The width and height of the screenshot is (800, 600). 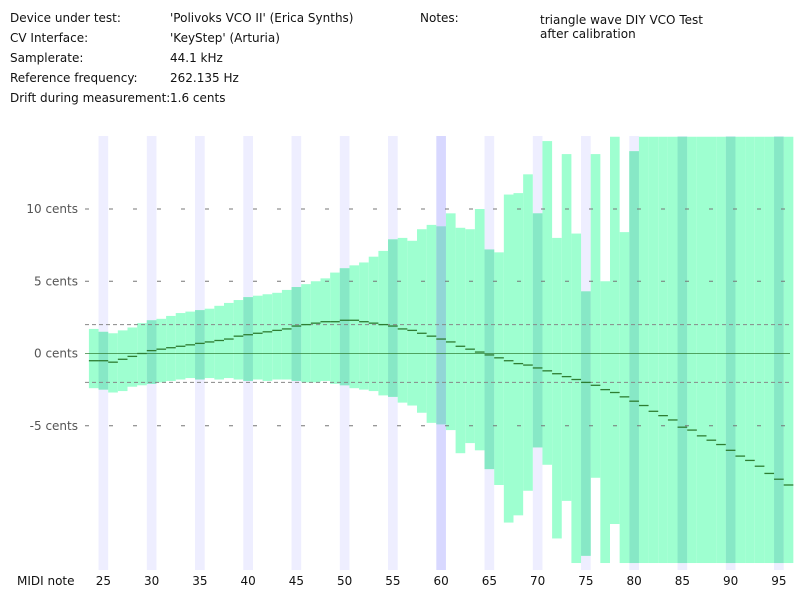 What do you see at coordinates (682, 581) in the screenshot?
I see `x-tick-label: 85` at bounding box center [682, 581].